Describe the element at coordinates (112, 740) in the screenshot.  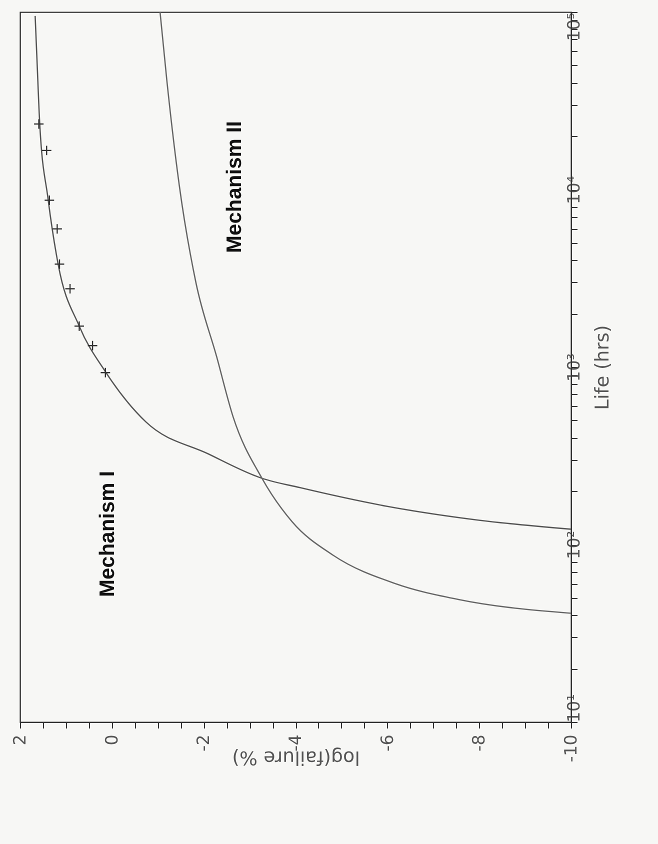
I see `x-tick-label: 0` at that location.